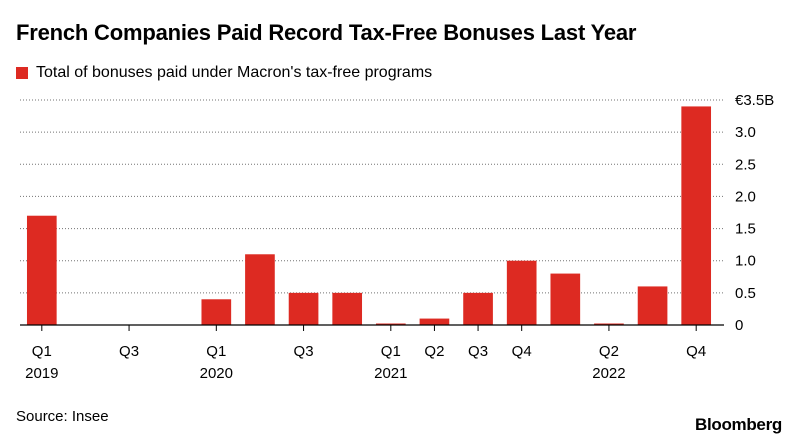 The width and height of the screenshot is (800, 443). What do you see at coordinates (739, 325) in the screenshot?
I see `y-tick-label: 0` at bounding box center [739, 325].